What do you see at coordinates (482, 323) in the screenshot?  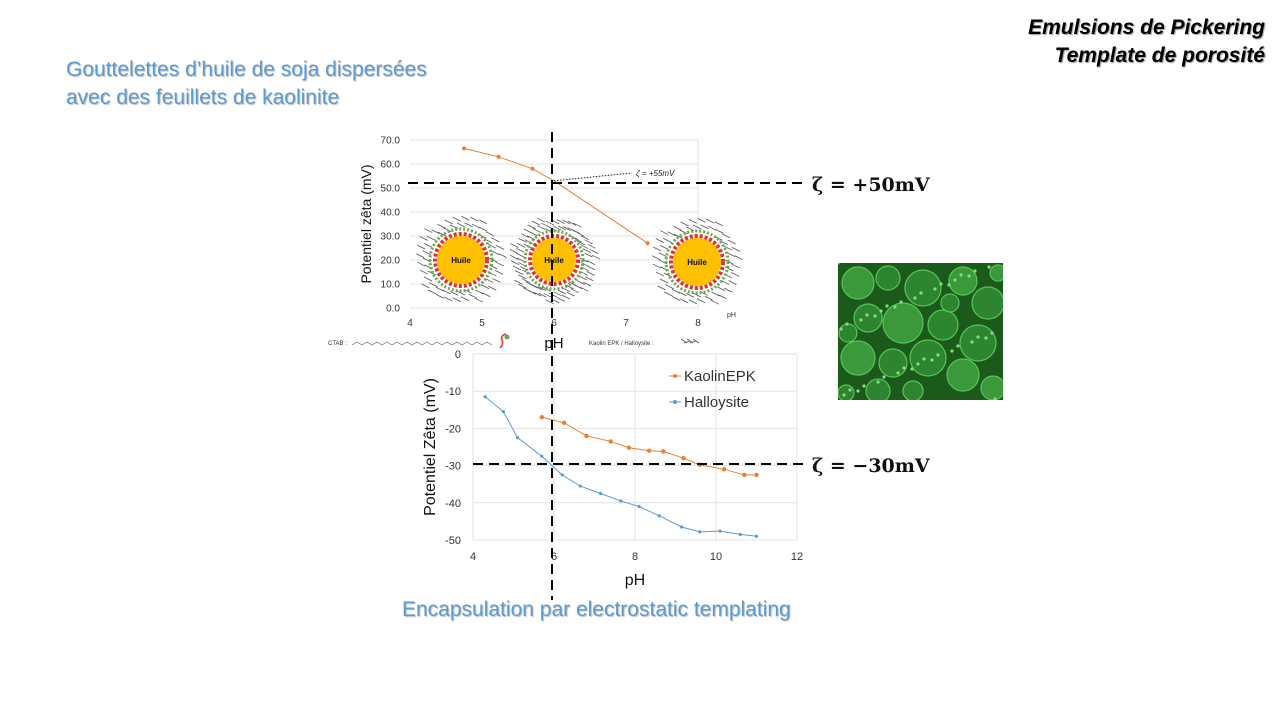 I see `x-tick-label: 5` at bounding box center [482, 323].